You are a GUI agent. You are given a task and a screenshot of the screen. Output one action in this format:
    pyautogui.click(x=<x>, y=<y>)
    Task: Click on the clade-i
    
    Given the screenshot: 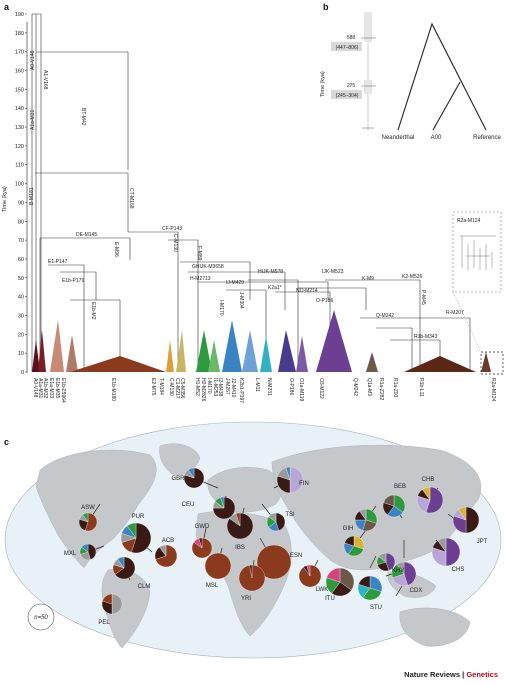 What is the action you would take?
    pyautogui.click(x=232, y=346)
    